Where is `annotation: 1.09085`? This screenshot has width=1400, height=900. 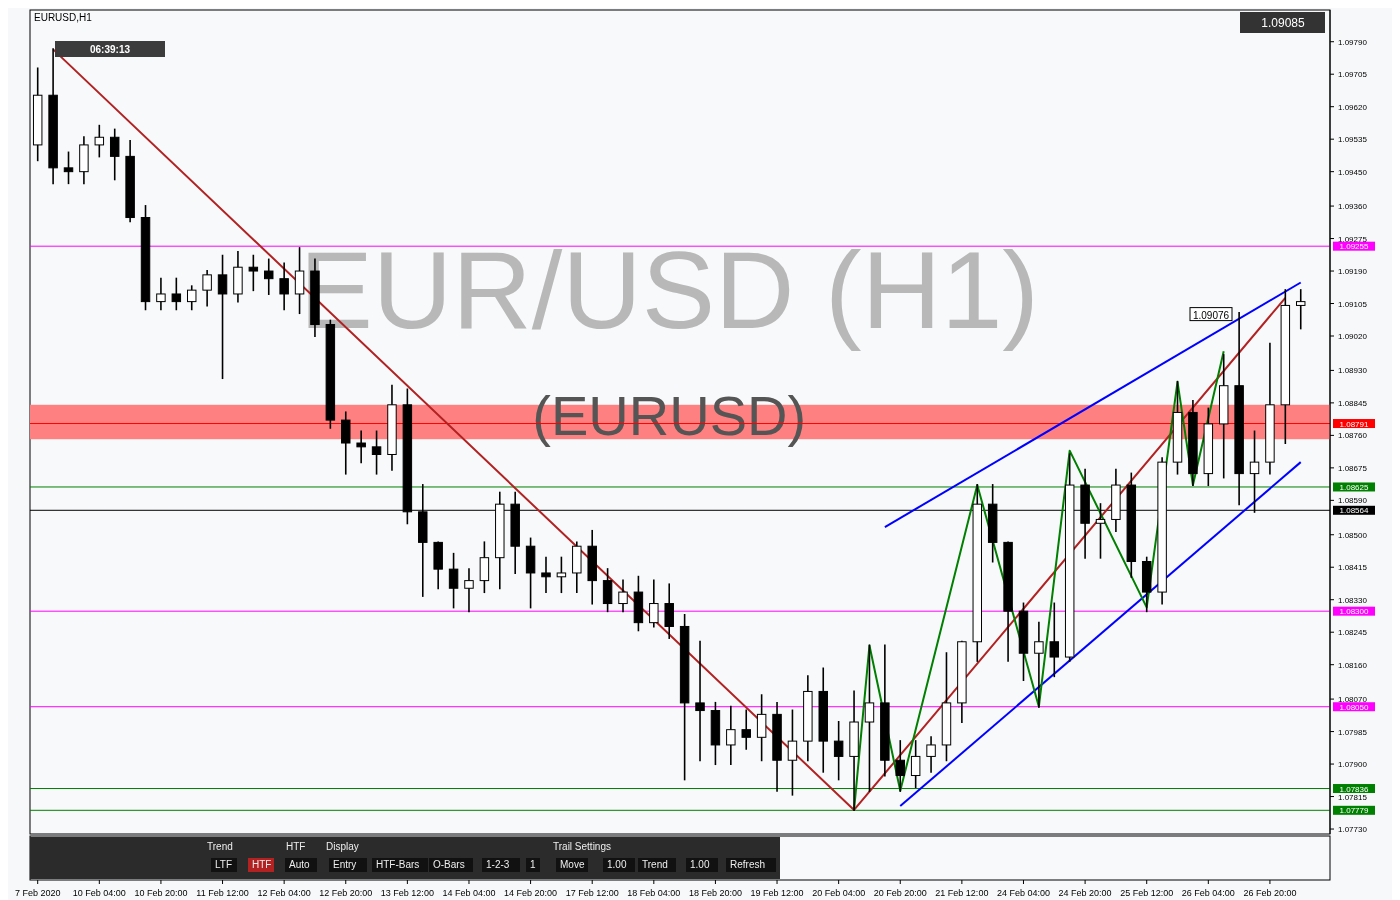 annotation: 1.09085 is located at coordinates (1283, 23).